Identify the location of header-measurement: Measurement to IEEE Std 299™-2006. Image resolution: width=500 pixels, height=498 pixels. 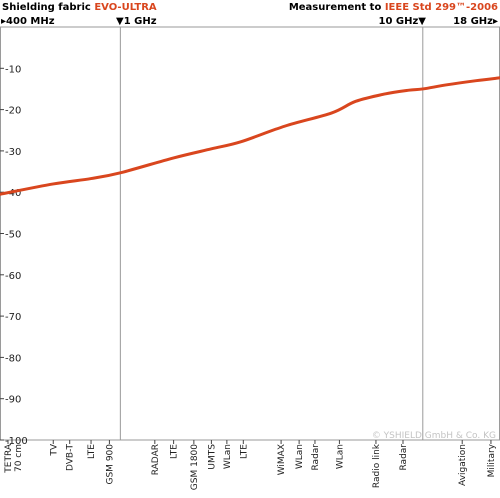
(393, 7).